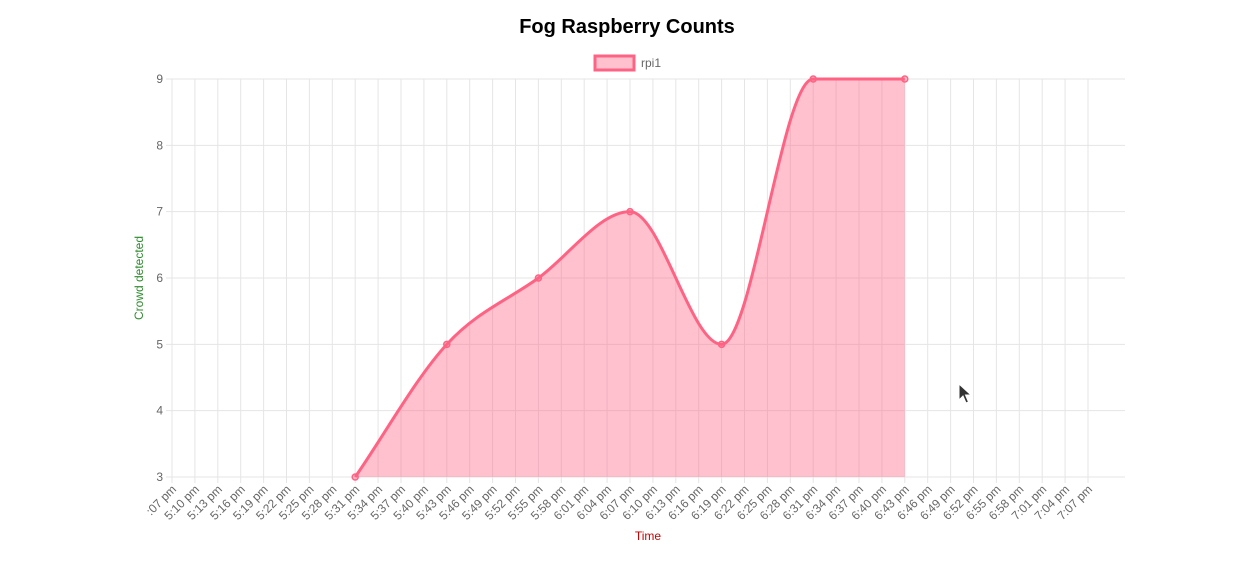  Describe the element at coordinates (614, 63) in the screenshot. I see `legend-swatch-rpi1` at that location.